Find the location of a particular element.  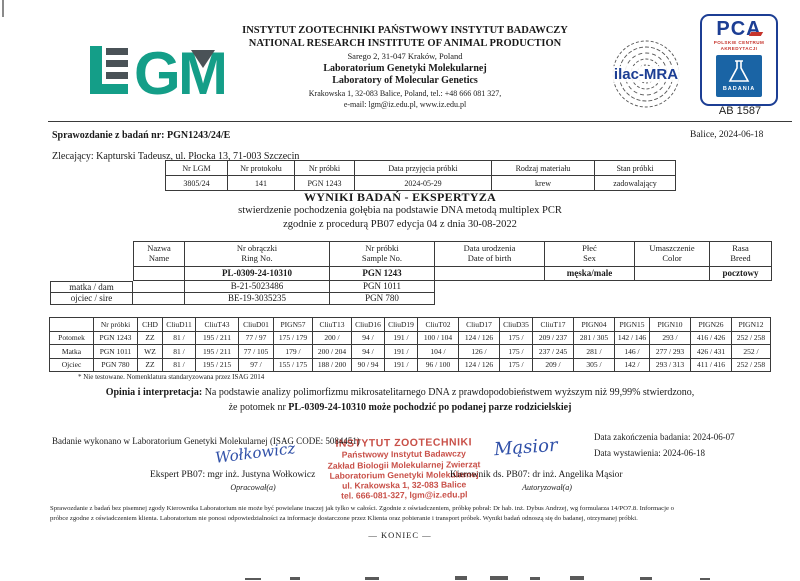

end-mark: — KONIEC — is located at coordinates (400, 535).